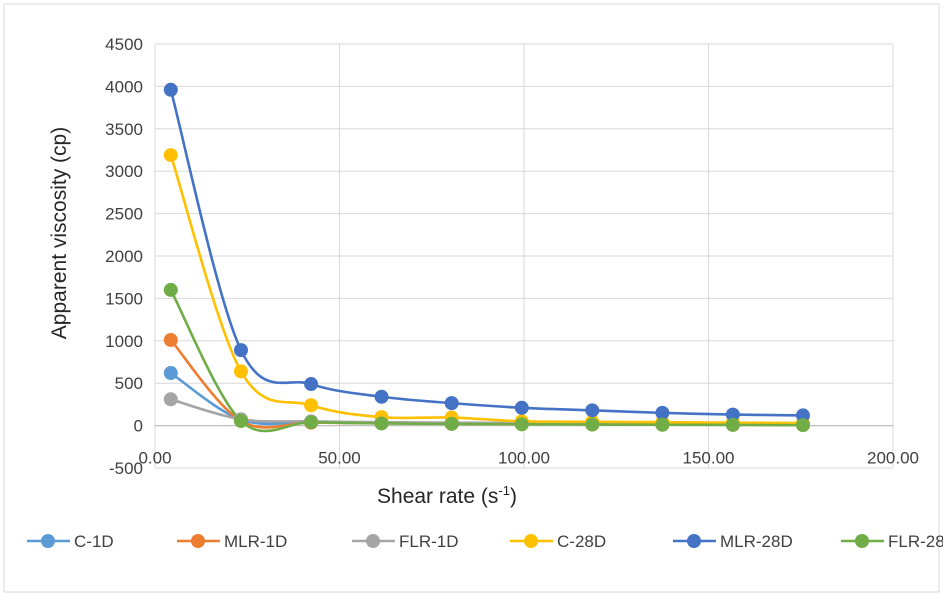 The height and width of the screenshot is (596, 943). Describe the element at coordinates (124, 214) in the screenshot. I see `y-tick-label: 2500` at that location.